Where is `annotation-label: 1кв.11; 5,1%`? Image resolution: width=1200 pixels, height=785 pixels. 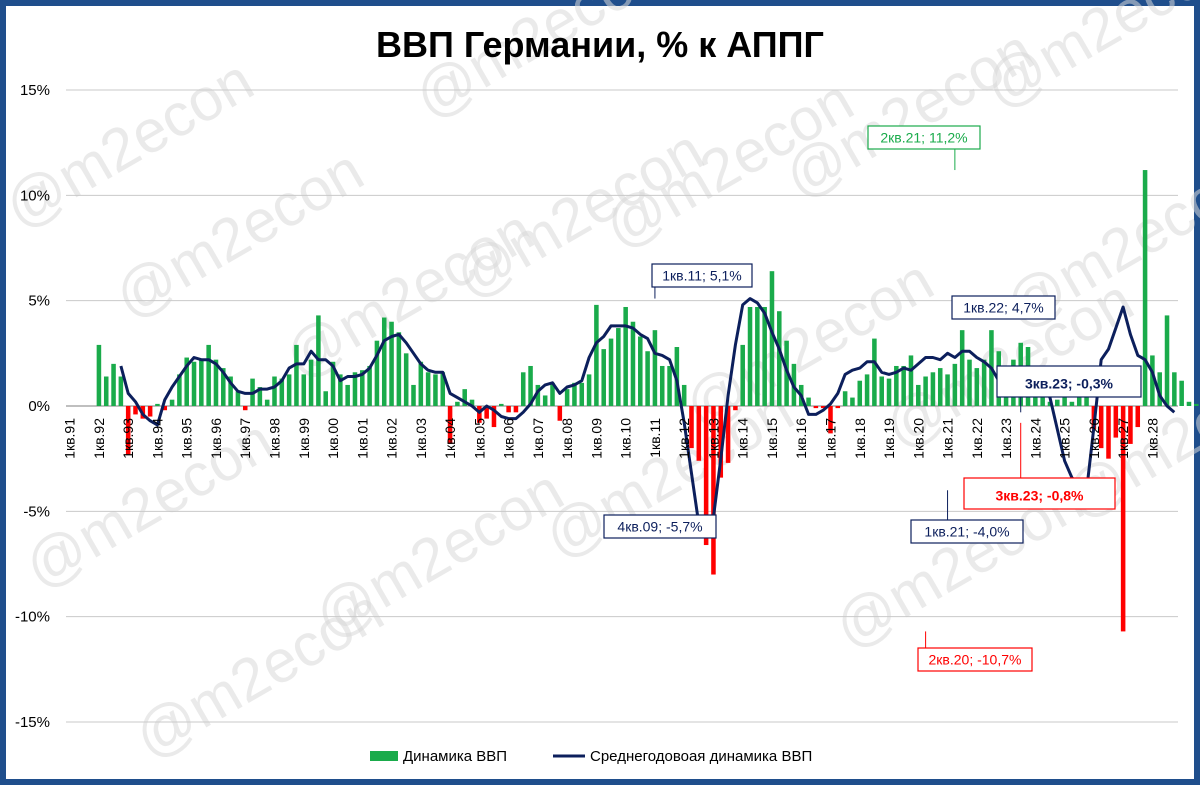 annotation-label: 1кв.11; 5,1% is located at coordinates (701, 276).